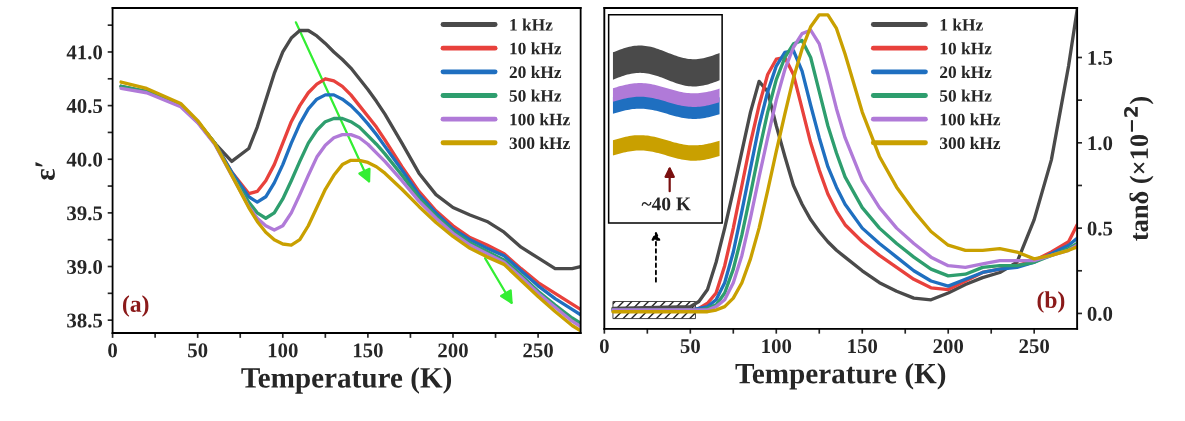  What do you see at coordinates (1139, 169) in the screenshot?
I see `y2-axis-title: tanδ (×10$^{−2}$)` at bounding box center [1139, 169].